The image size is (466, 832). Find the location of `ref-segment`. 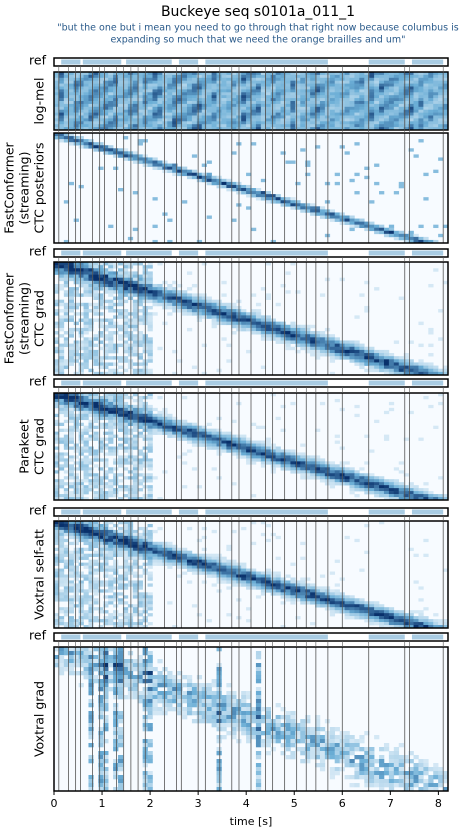

ref-segment is located at coordinates (149, 62).